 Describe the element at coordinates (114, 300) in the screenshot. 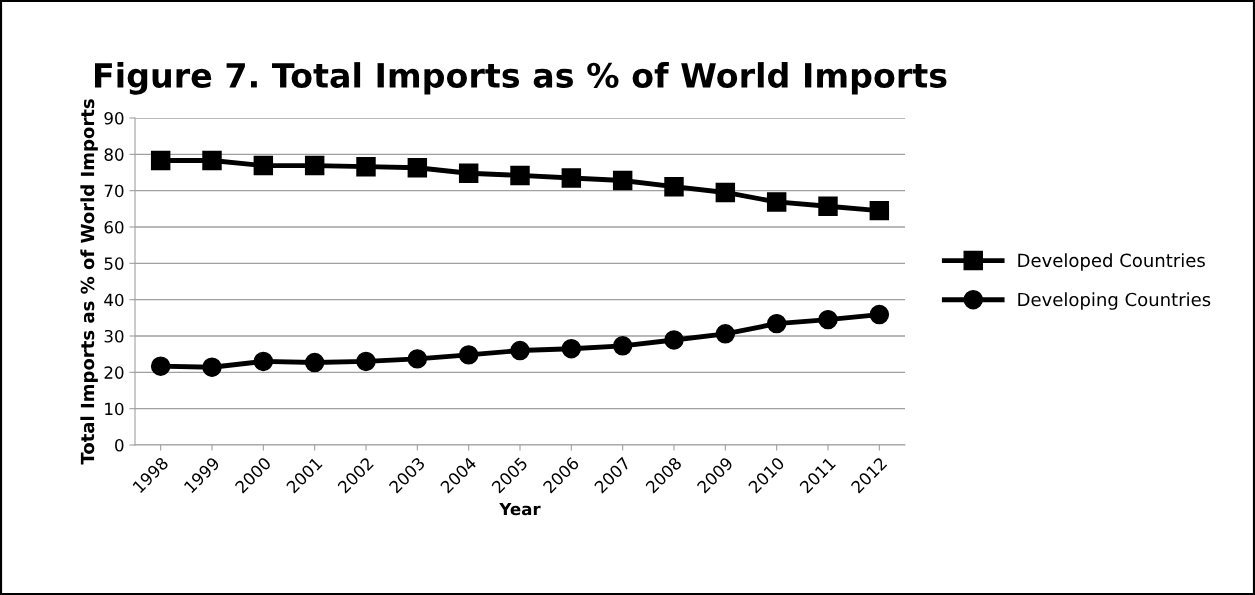

I see `y-tick-label: 40` at that location.